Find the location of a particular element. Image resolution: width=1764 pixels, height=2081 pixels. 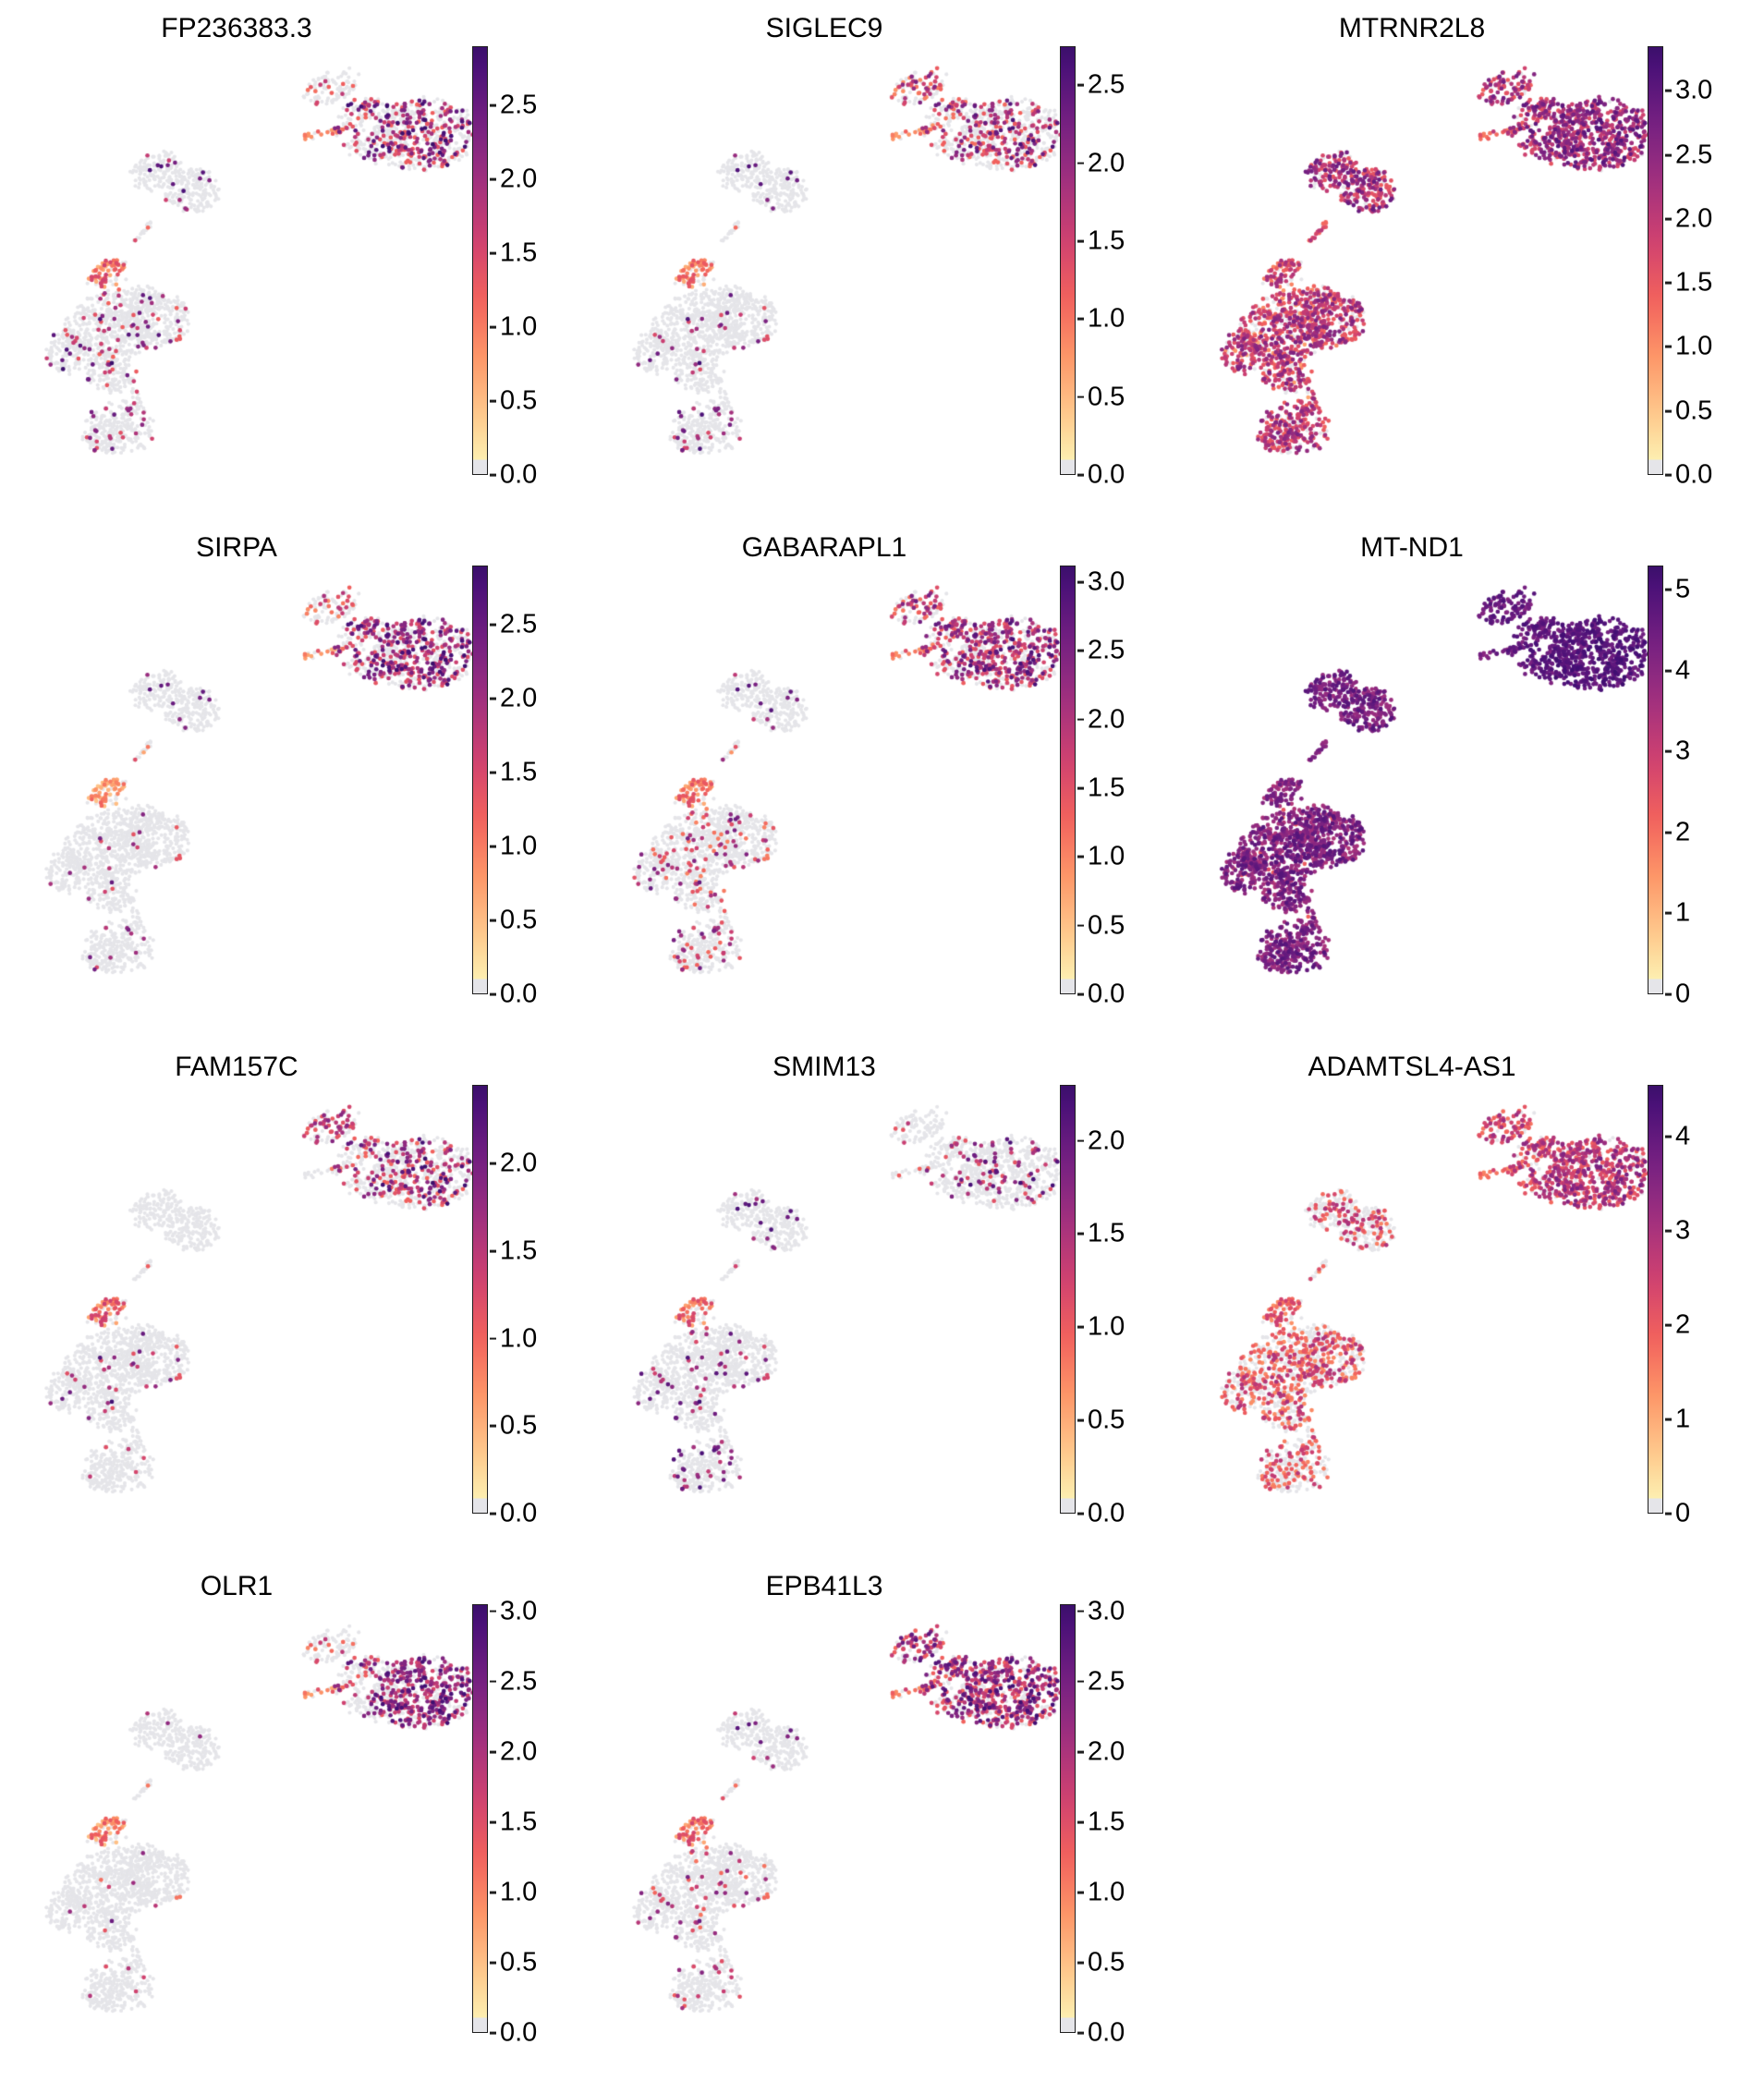

colorbar: 0 1 2 3 4 is located at coordinates (1669, 1306).